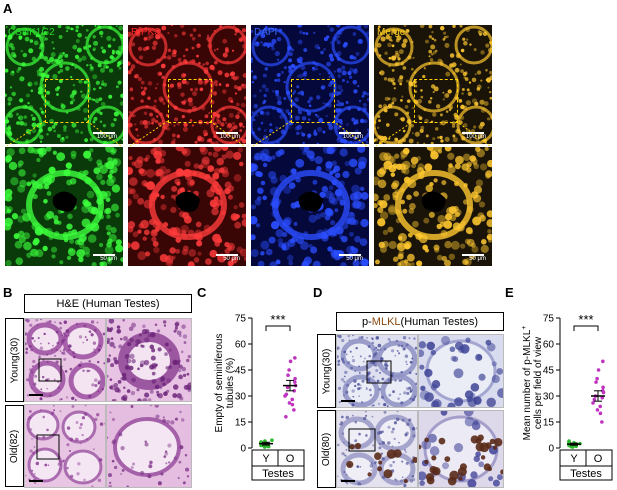 This screenshot has width=617, height=490. Describe the element at coordinates (527, 383) in the screenshot. I see `y-axis-label-line: Mean number of p-MLKL+` at that location.